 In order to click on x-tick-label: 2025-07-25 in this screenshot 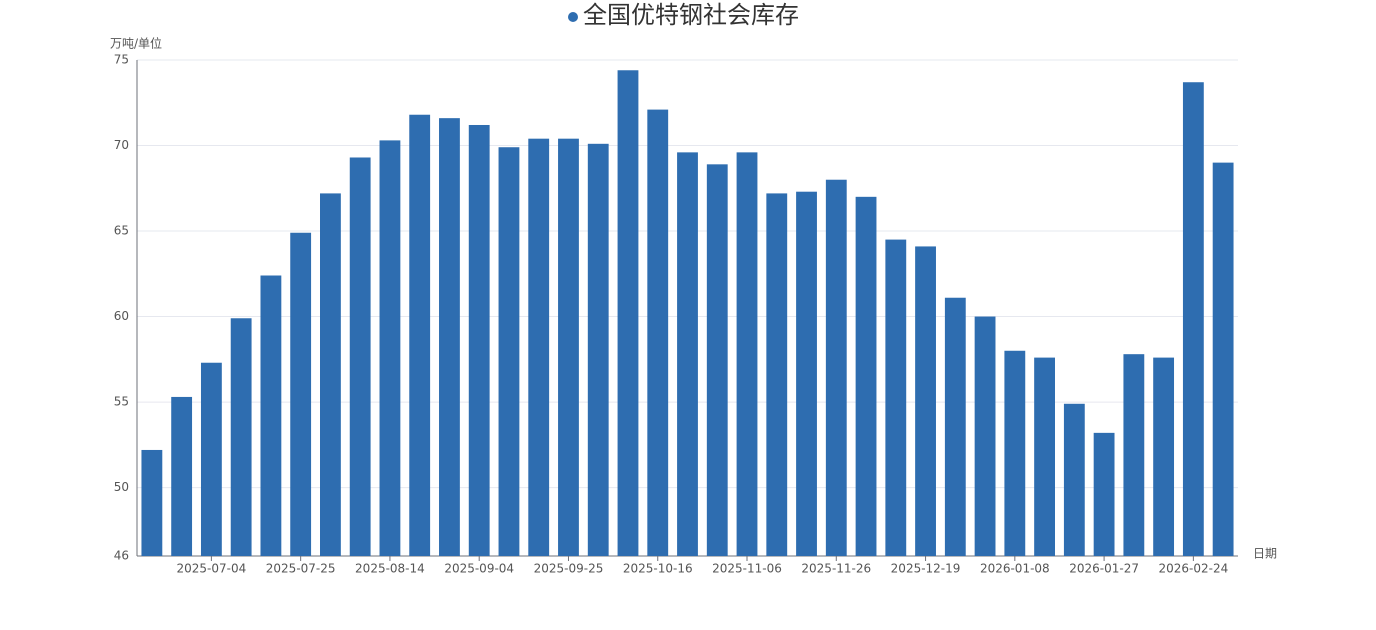, I will do `click(301, 569)`.